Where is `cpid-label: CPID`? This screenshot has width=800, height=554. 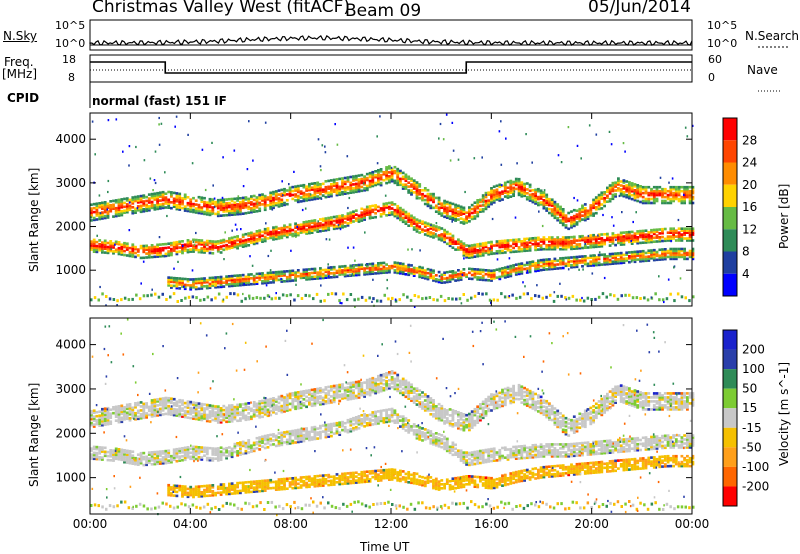
cpid-label: CPID is located at coordinates (23, 98).